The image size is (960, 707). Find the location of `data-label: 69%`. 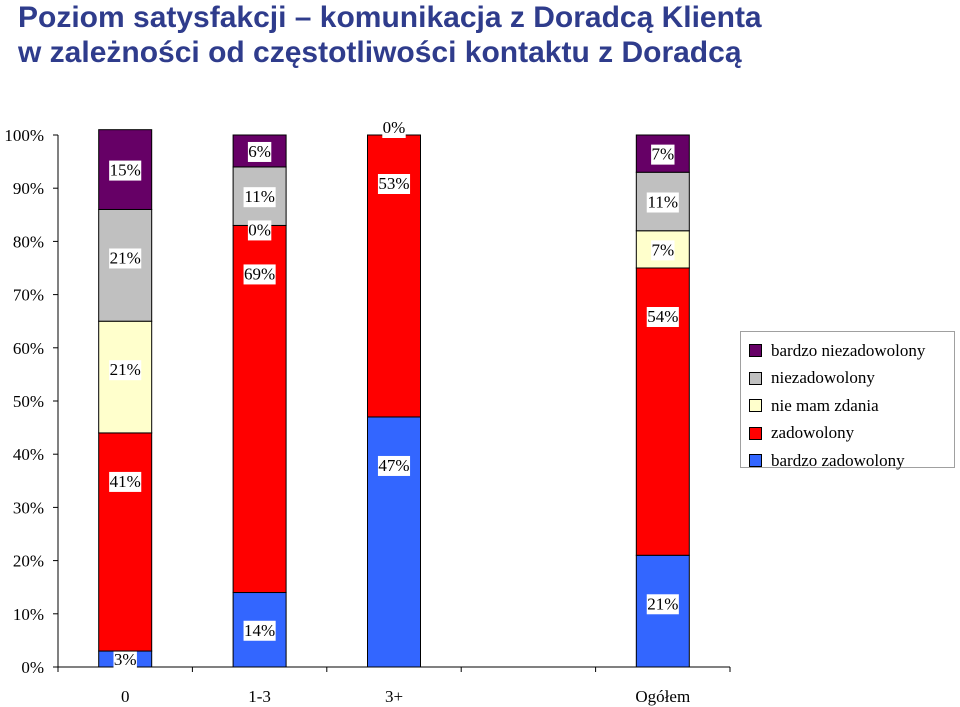

data-label: 69% is located at coordinates (259, 273).